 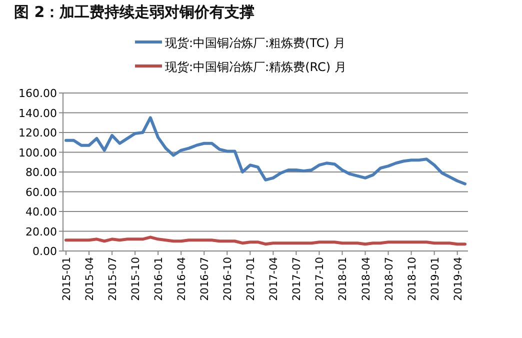 What do you see at coordinates (37, 133) in the screenshot?
I see `y-tick-label: 120.00` at bounding box center [37, 133].